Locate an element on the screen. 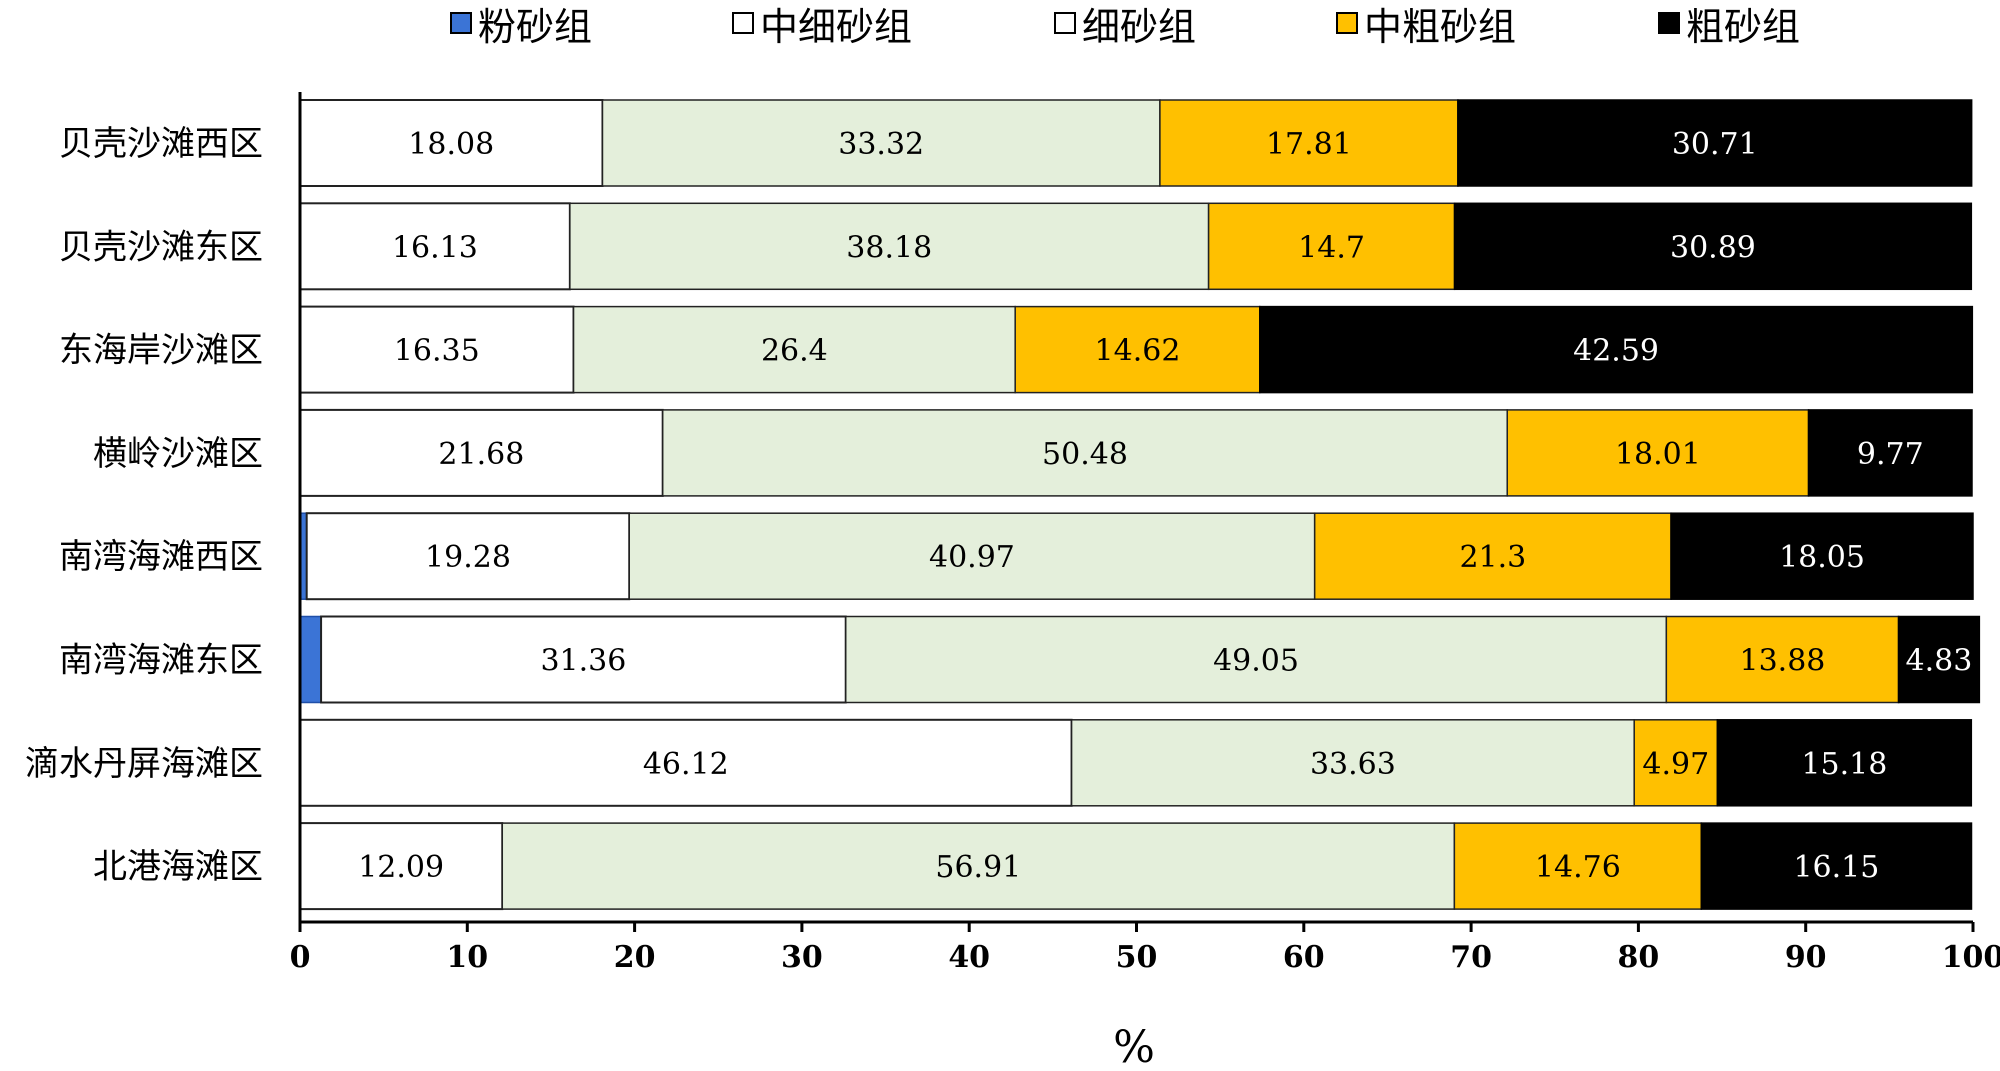 The width and height of the screenshot is (2000, 1071). legend-item-fine-sand: 细砂组 is located at coordinates (1125, 24).